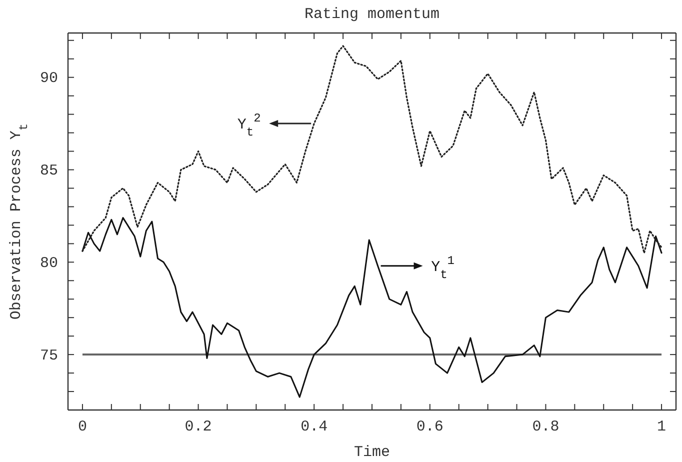  What do you see at coordinates (372, 14) in the screenshot?
I see `chart-title: Rating momentum` at bounding box center [372, 14].